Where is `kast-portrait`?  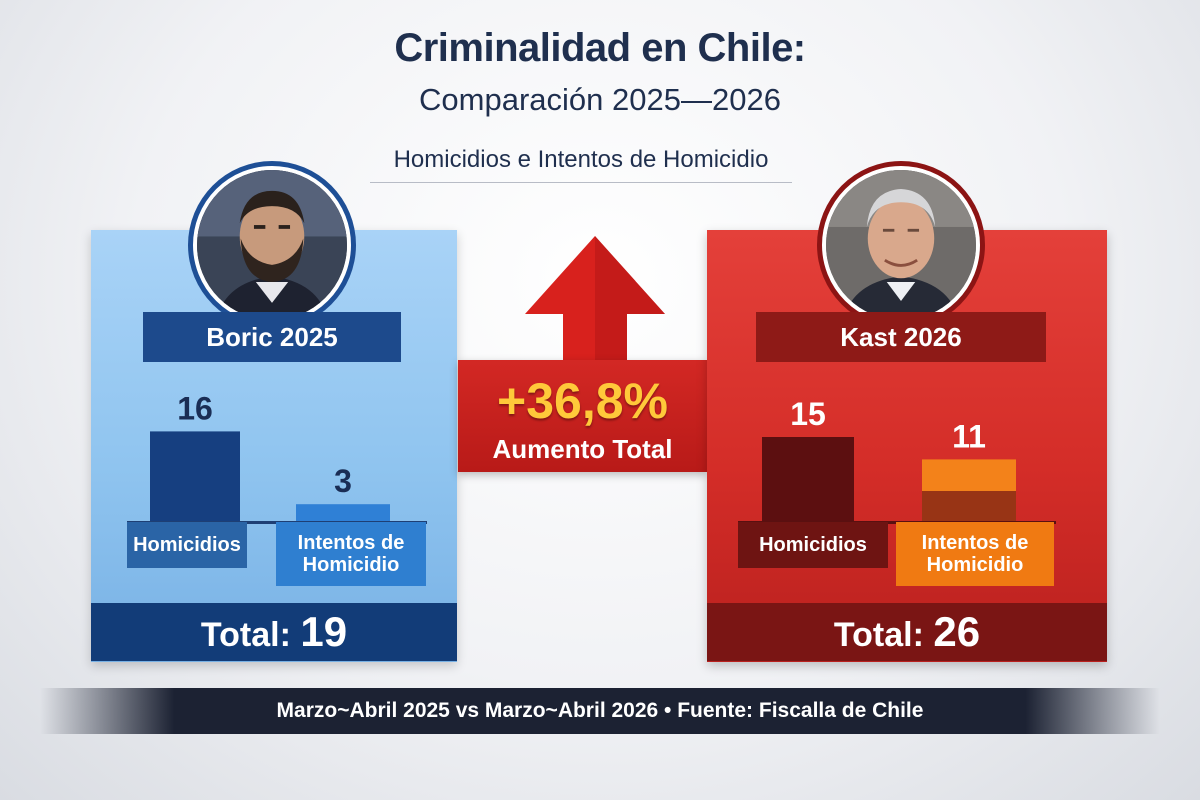
kast-portrait is located at coordinates (901, 245).